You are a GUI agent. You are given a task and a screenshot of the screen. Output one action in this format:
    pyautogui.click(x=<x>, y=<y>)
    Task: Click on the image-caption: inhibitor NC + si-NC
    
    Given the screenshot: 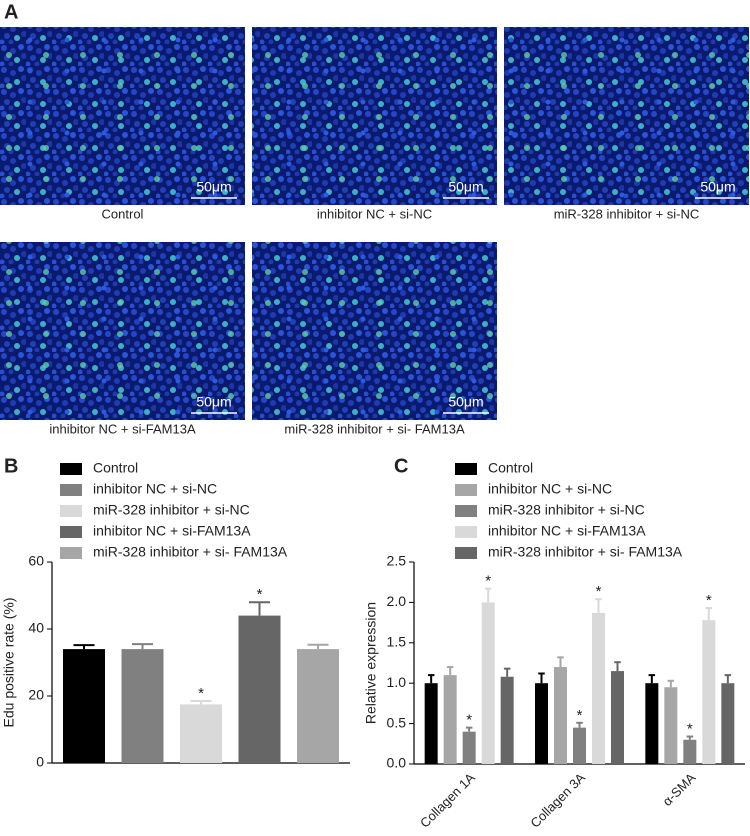 What is the action you would take?
    pyautogui.click(x=374, y=213)
    